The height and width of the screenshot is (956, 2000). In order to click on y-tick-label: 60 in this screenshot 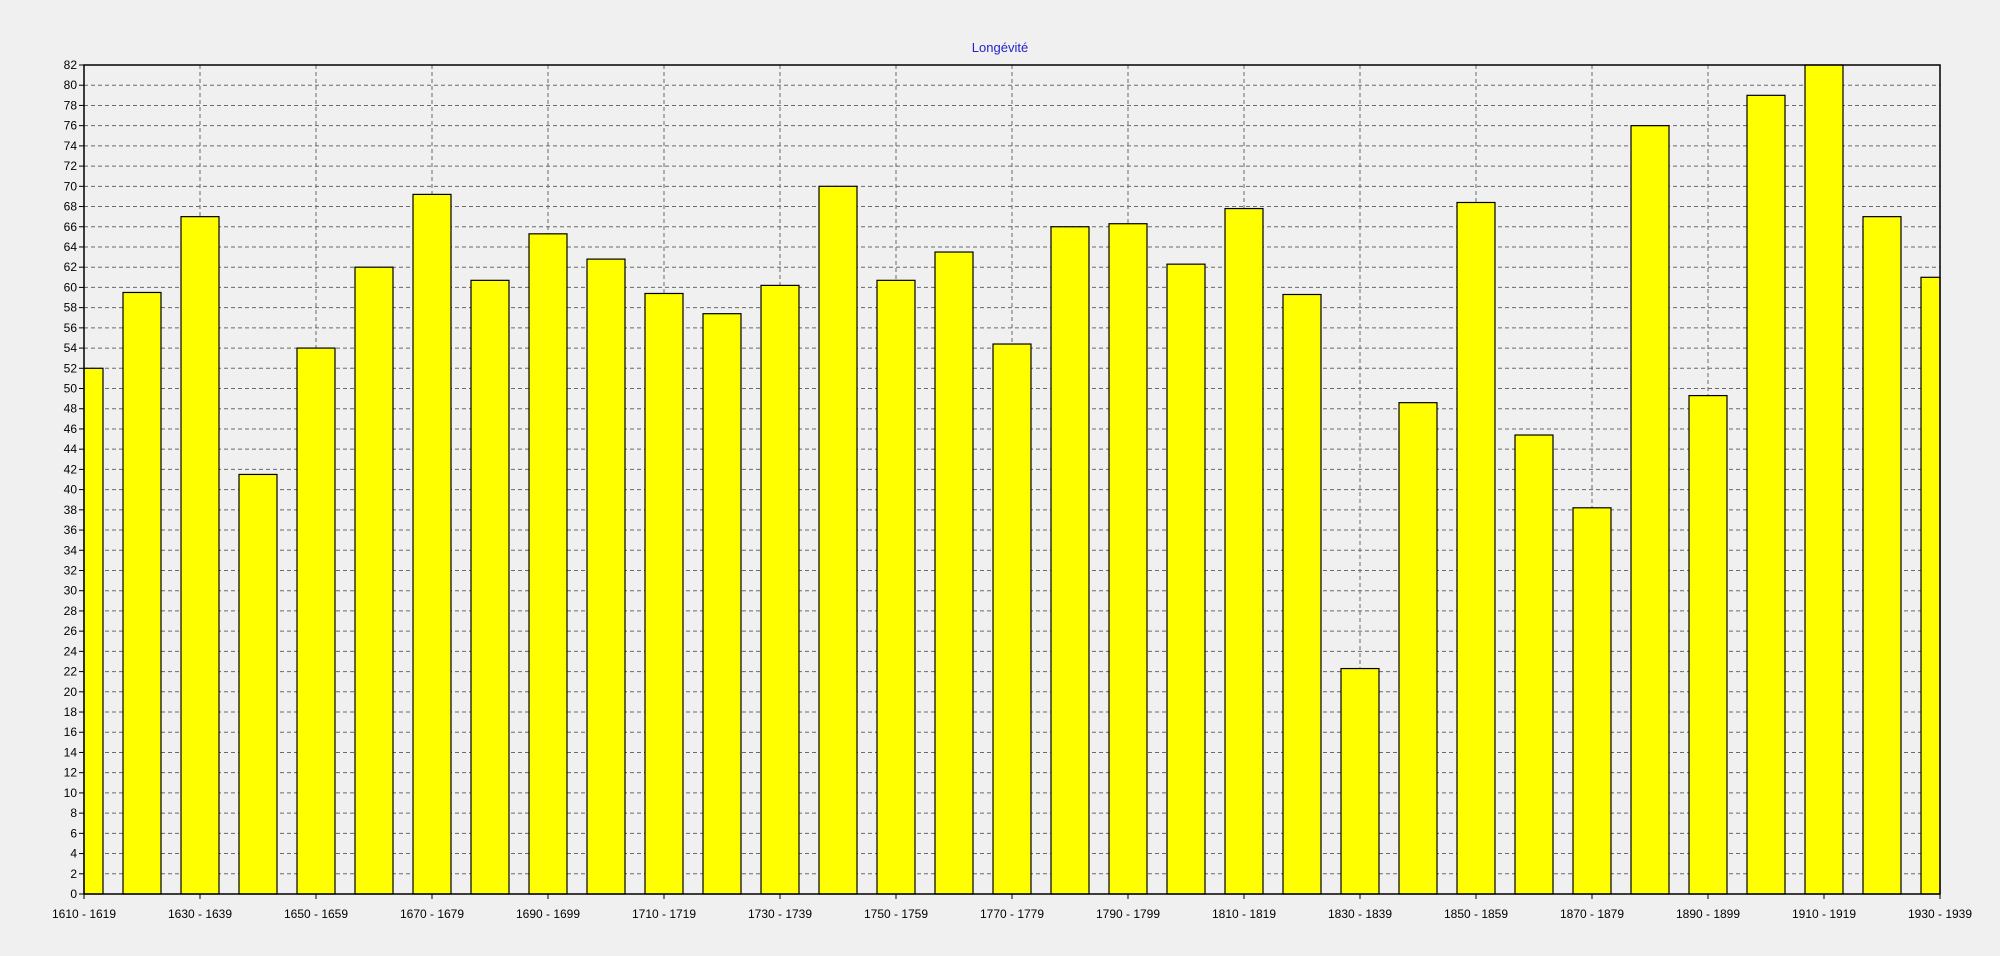, I will do `click(71, 287)`.